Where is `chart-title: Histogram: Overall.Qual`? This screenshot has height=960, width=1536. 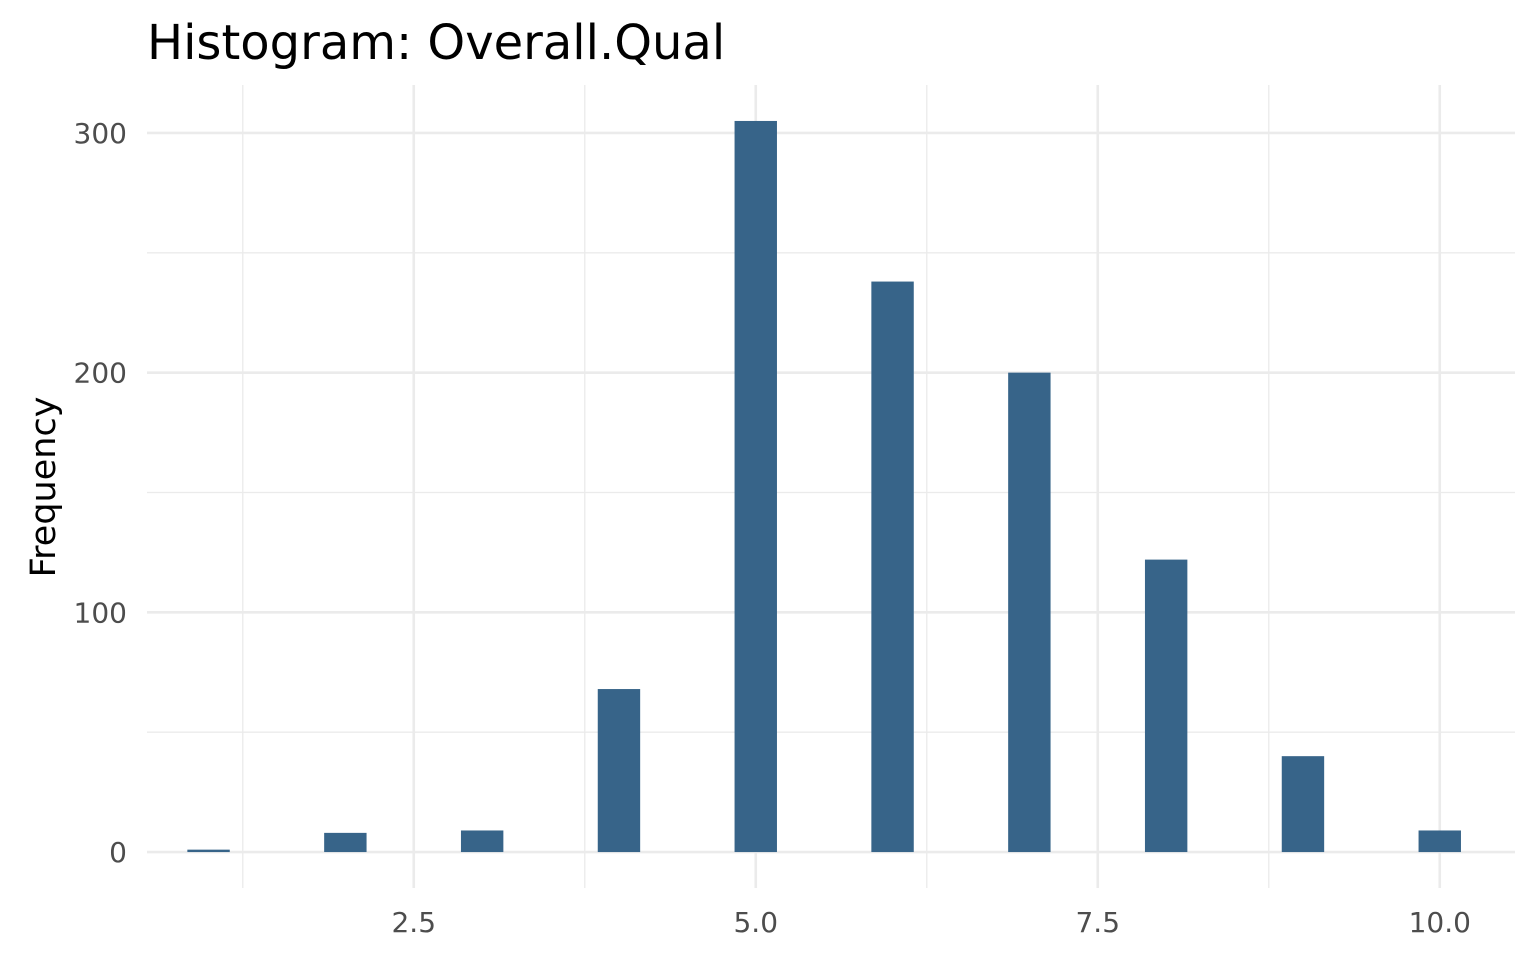 chart-title: Histogram: Overall.Qual is located at coordinates (436, 43).